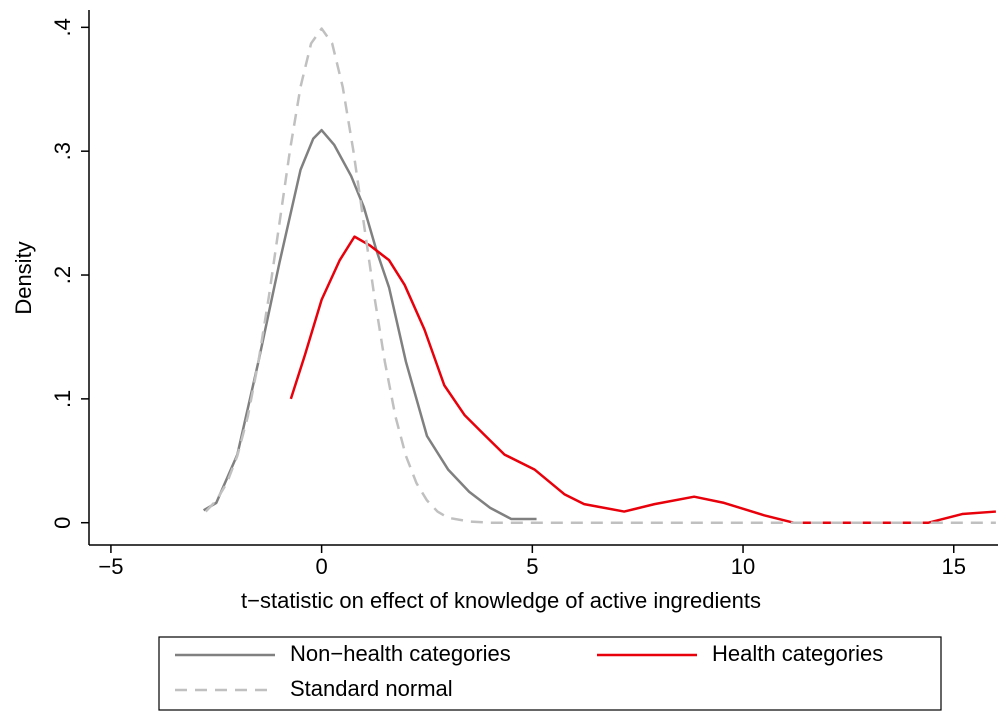 The width and height of the screenshot is (1002, 711). What do you see at coordinates (321, 566) in the screenshot?
I see `x-tick-label: 0` at bounding box center [321, 566].